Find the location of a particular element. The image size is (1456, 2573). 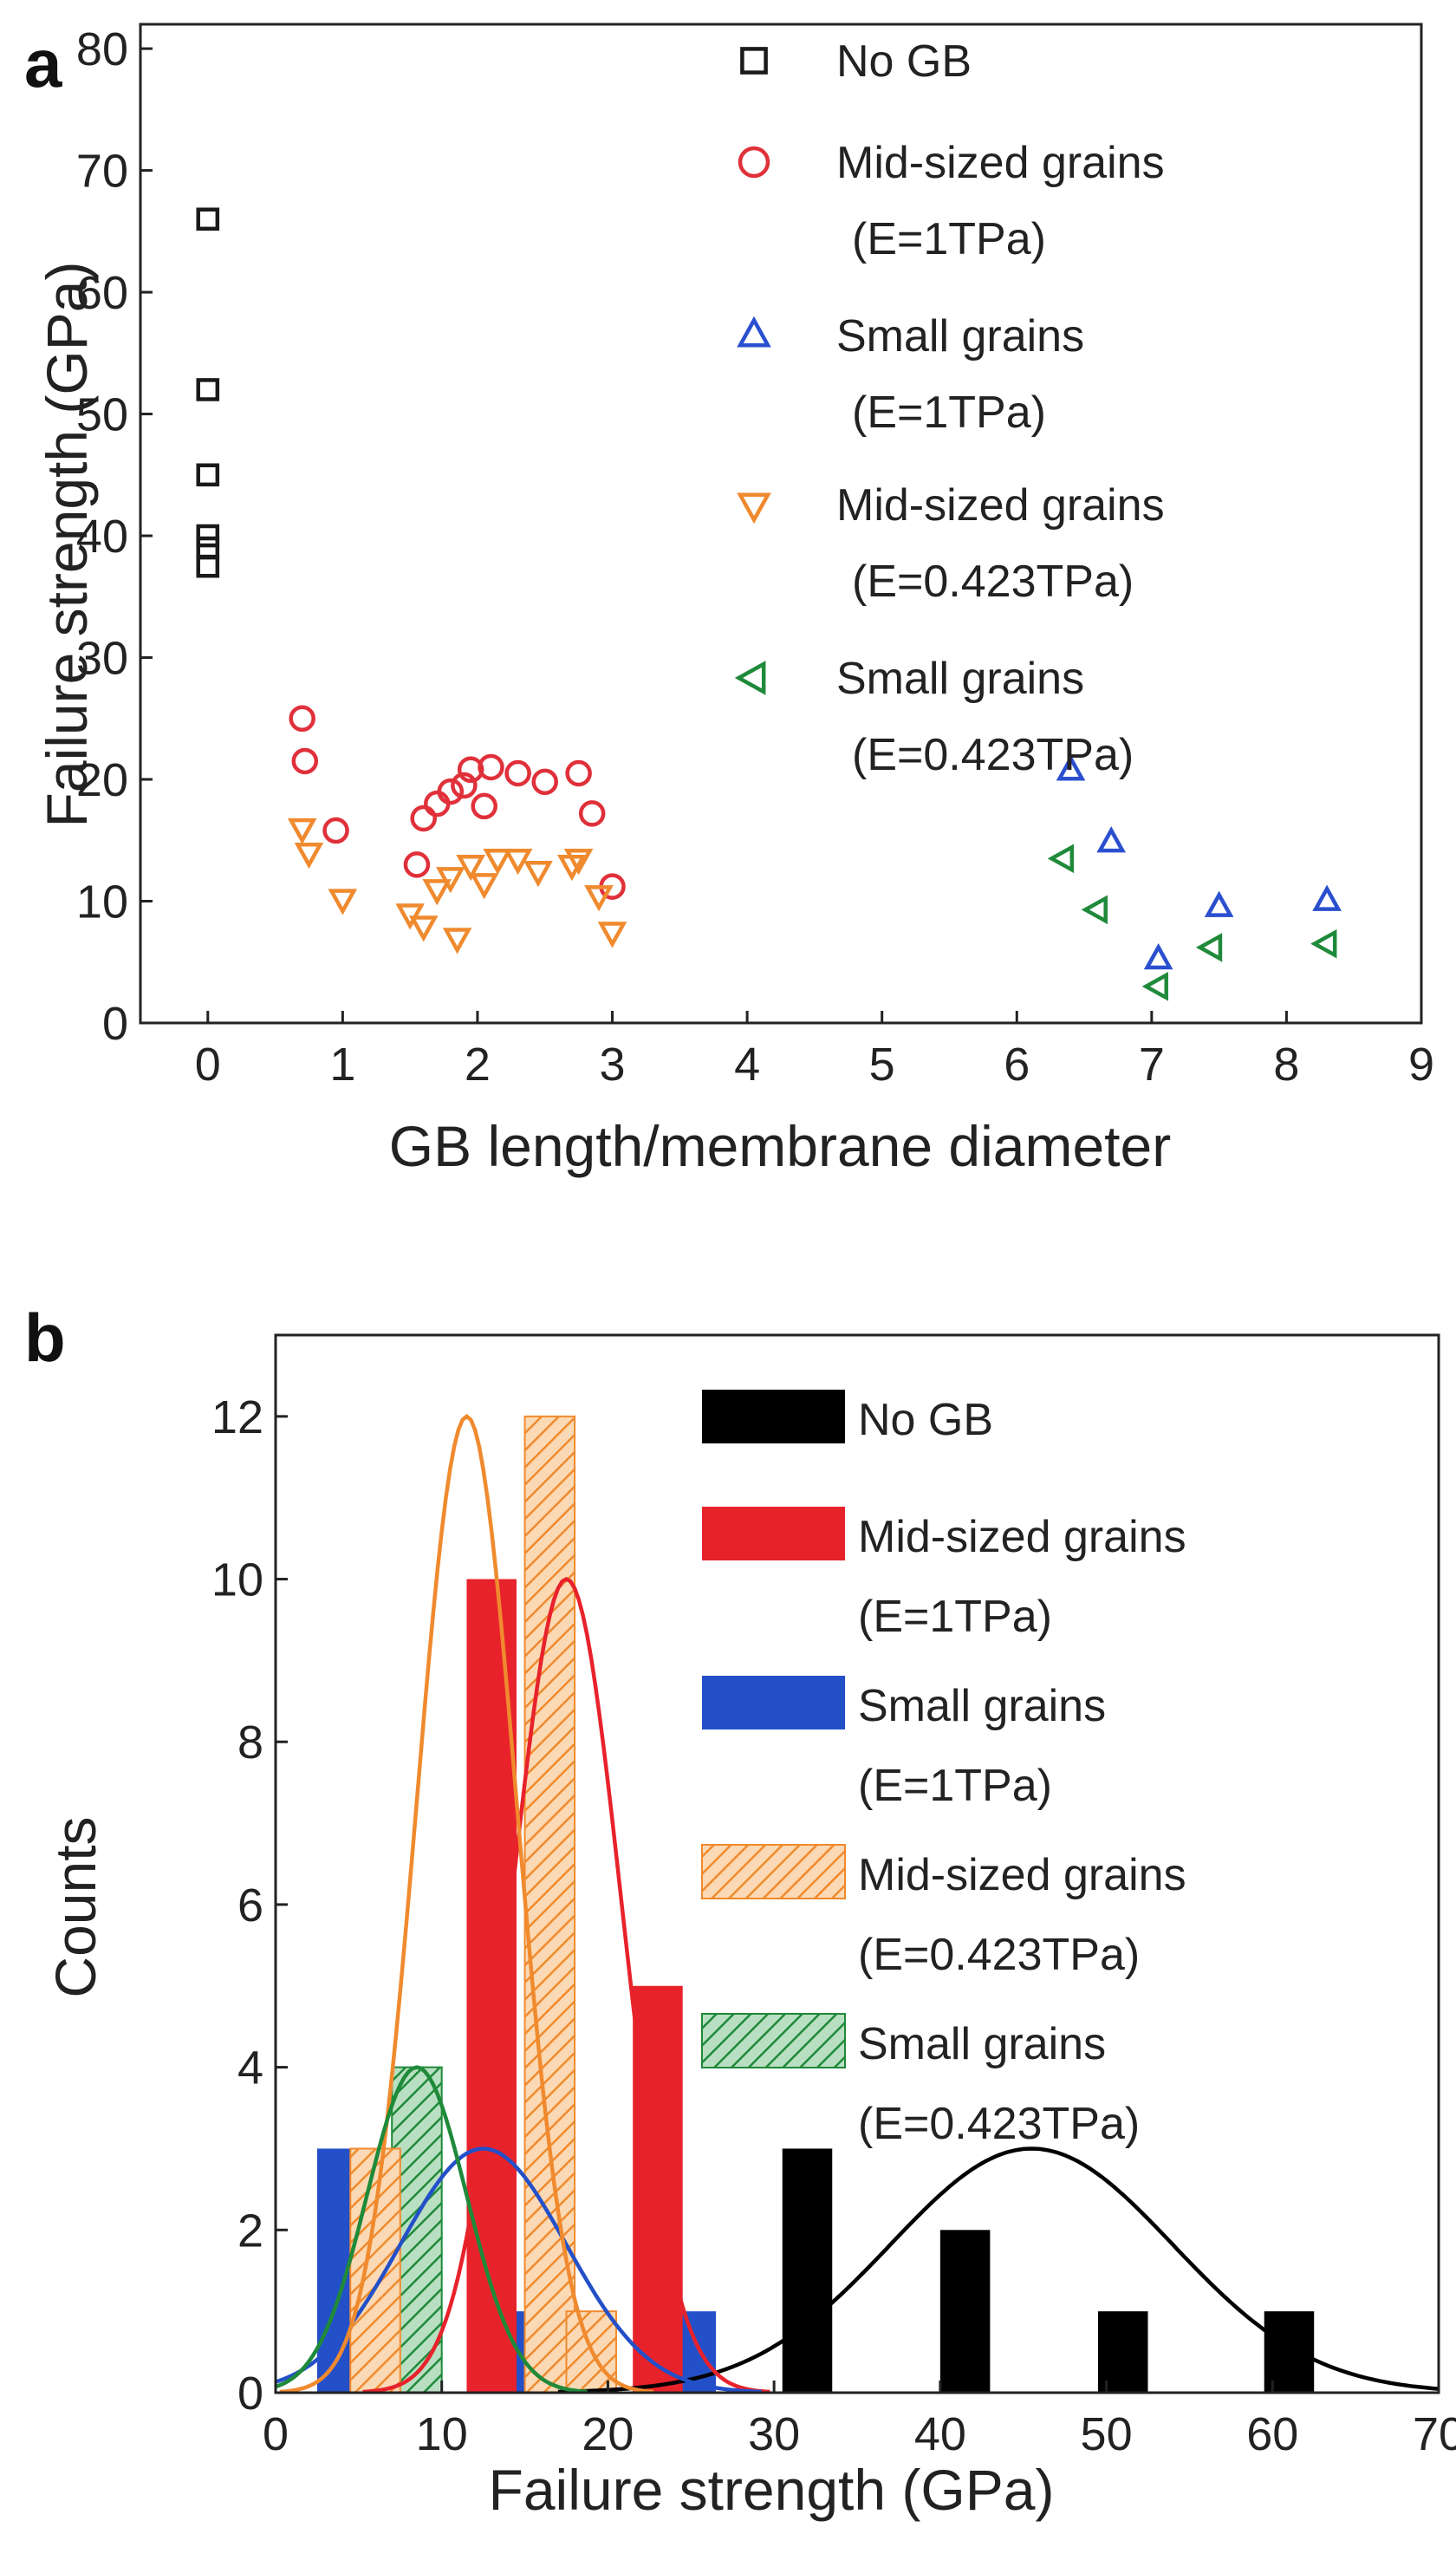

panel-b-x-tick-label: 50 is located at coordinates (1107, 2434).